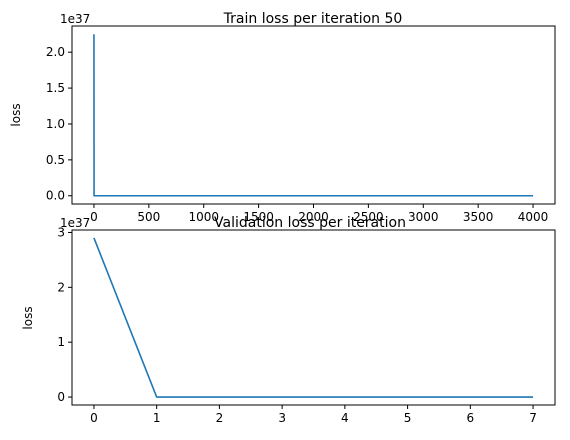  What do you see at coordinates (533, 418) in the screenshot?
I see `validation-plot-xtick-label: 7` at bounding box center [533, 418].